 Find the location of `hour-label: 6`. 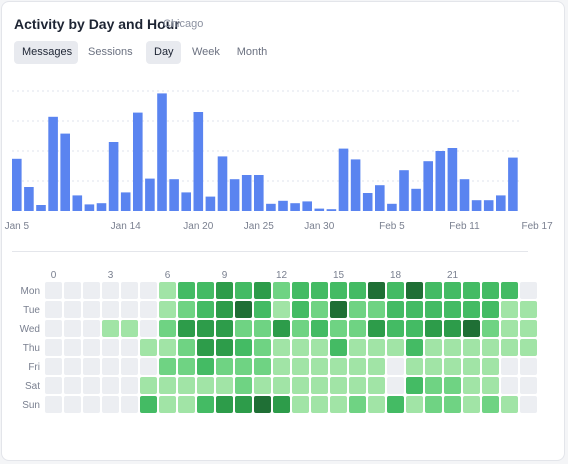

hour-label: 6 is located at coordinates (168, 275).